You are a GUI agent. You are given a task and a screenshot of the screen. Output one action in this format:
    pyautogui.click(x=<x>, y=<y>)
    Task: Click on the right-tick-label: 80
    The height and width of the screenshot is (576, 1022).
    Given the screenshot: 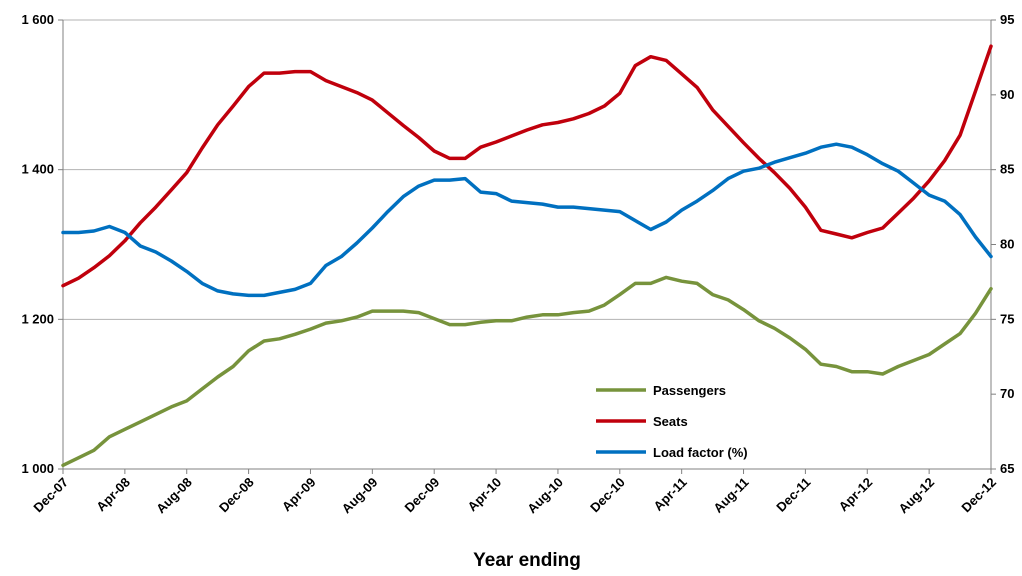 What is the action you would take?
    pyautogui.click(x=1007, y=244)
    